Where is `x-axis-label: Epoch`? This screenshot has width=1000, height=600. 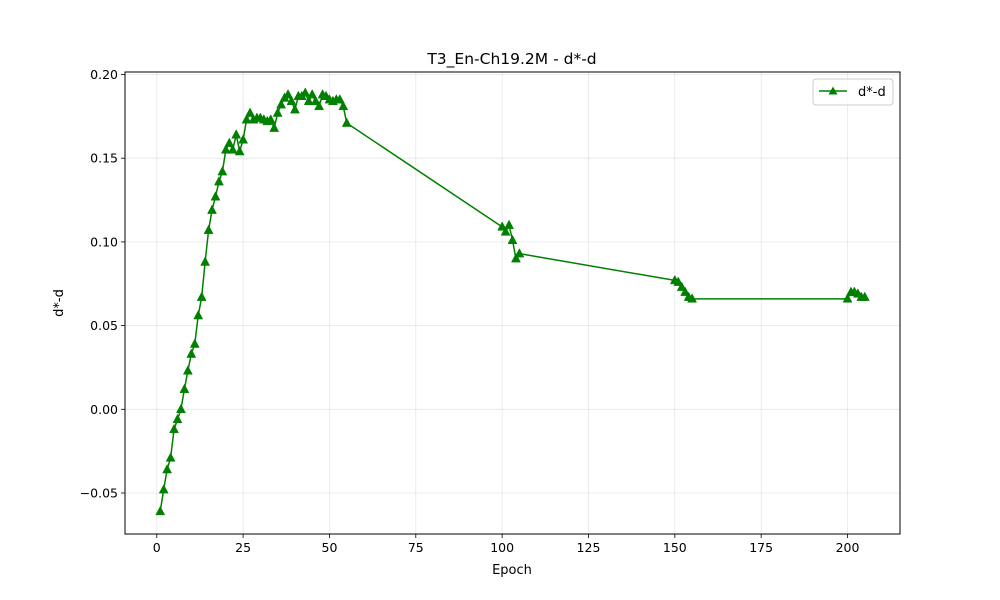 x-axis-label: Epoch is located at coordinates (512, 570).